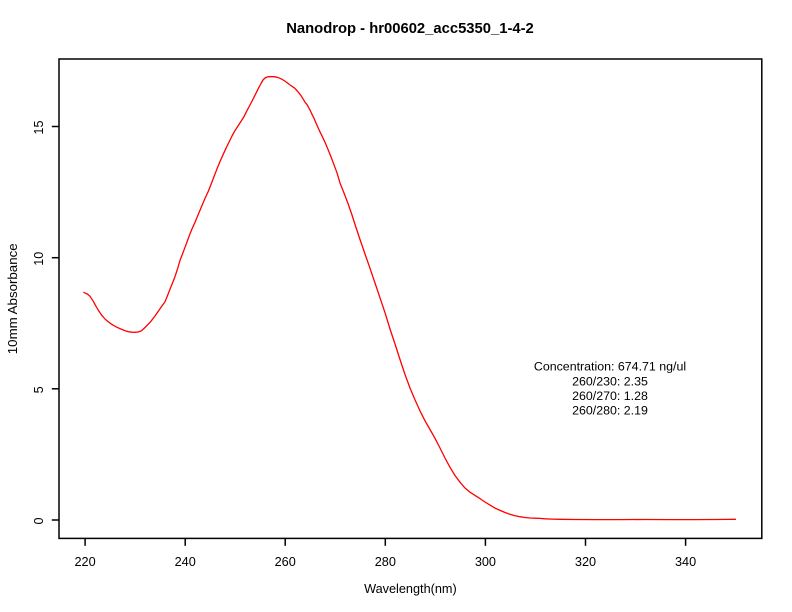  What do you see at coordinates (610, 381) in the screenshot?
I see `svg-text: 260/230: 2.35` at bounding box center [610, 381].